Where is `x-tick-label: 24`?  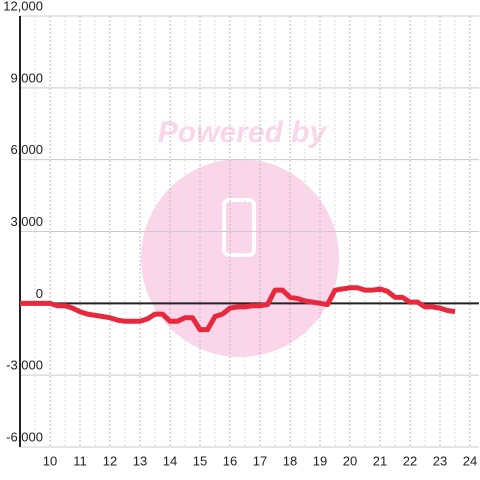 x-tick-label: 24 is located at coordinates (470, 460).